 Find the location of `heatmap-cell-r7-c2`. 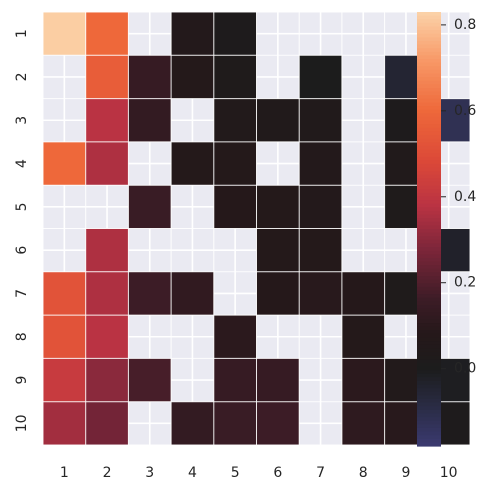

heatmap-cell-r7-c2 is located at coordinates (107, 293).